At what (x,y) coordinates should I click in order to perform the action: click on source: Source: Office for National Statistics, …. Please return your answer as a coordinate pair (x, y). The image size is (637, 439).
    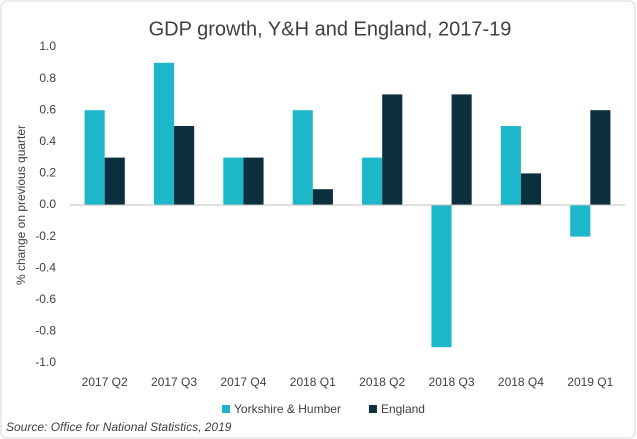
    Looking at the image, I should click on (119, 427).